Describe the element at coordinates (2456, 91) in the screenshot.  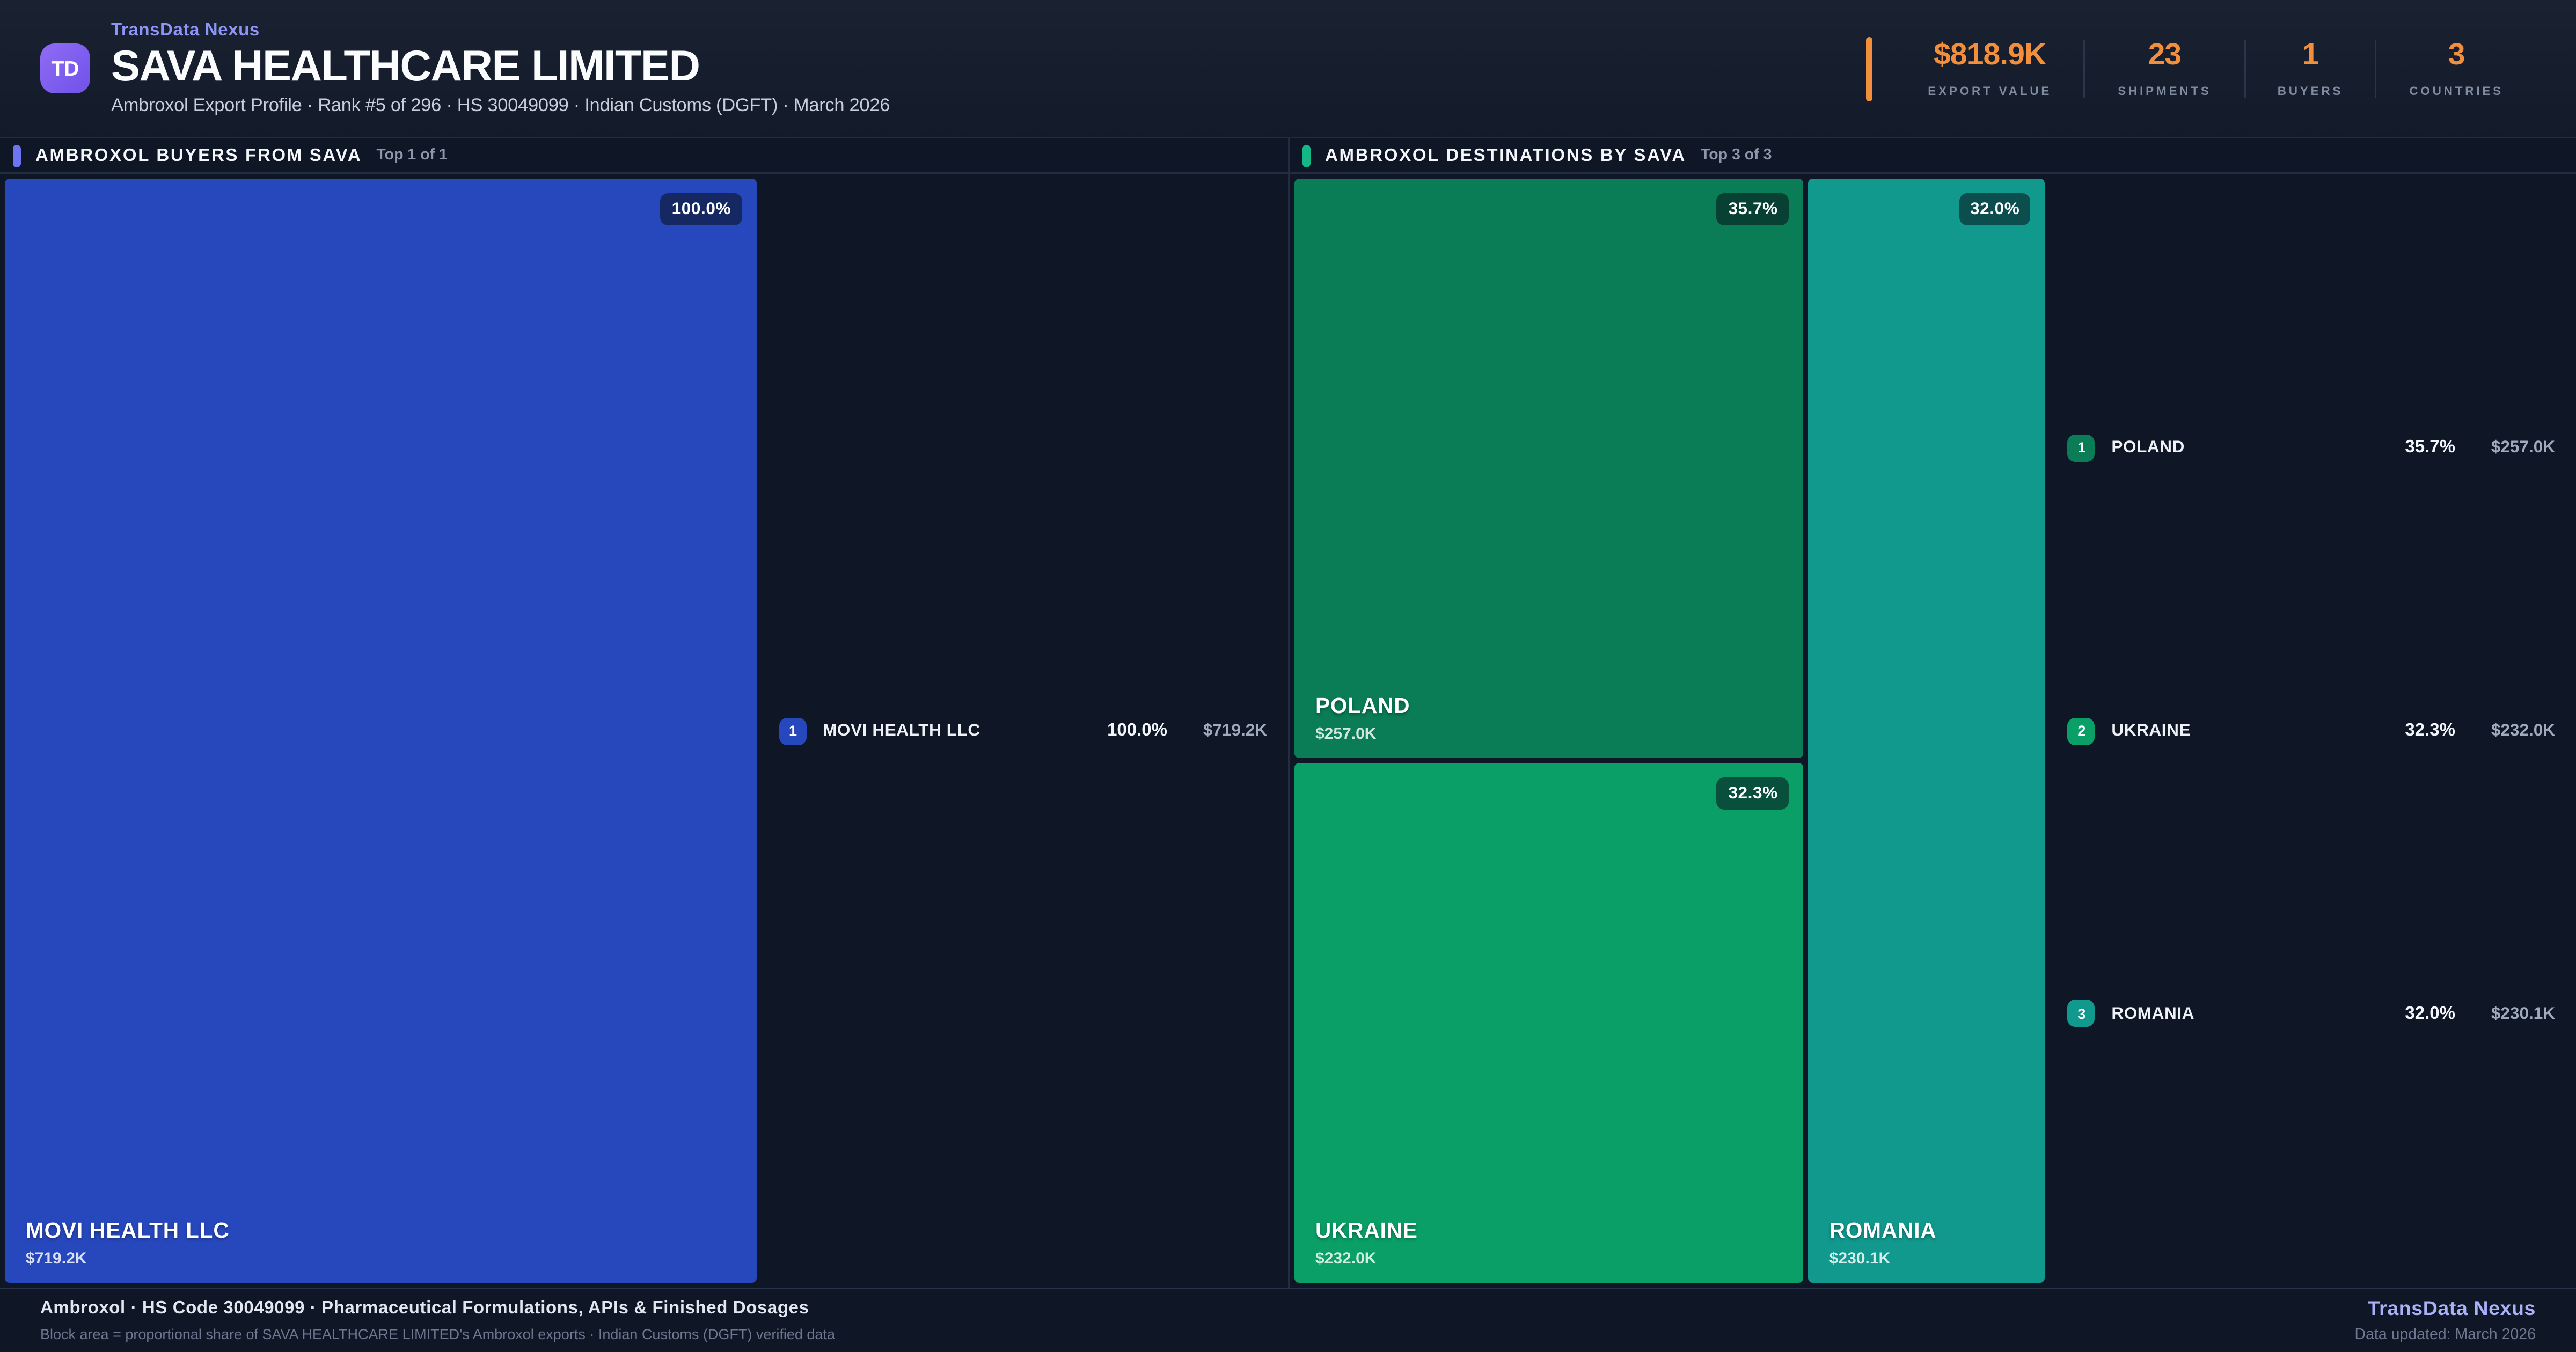
I see `stat-label: COUNTRIES` at that location.